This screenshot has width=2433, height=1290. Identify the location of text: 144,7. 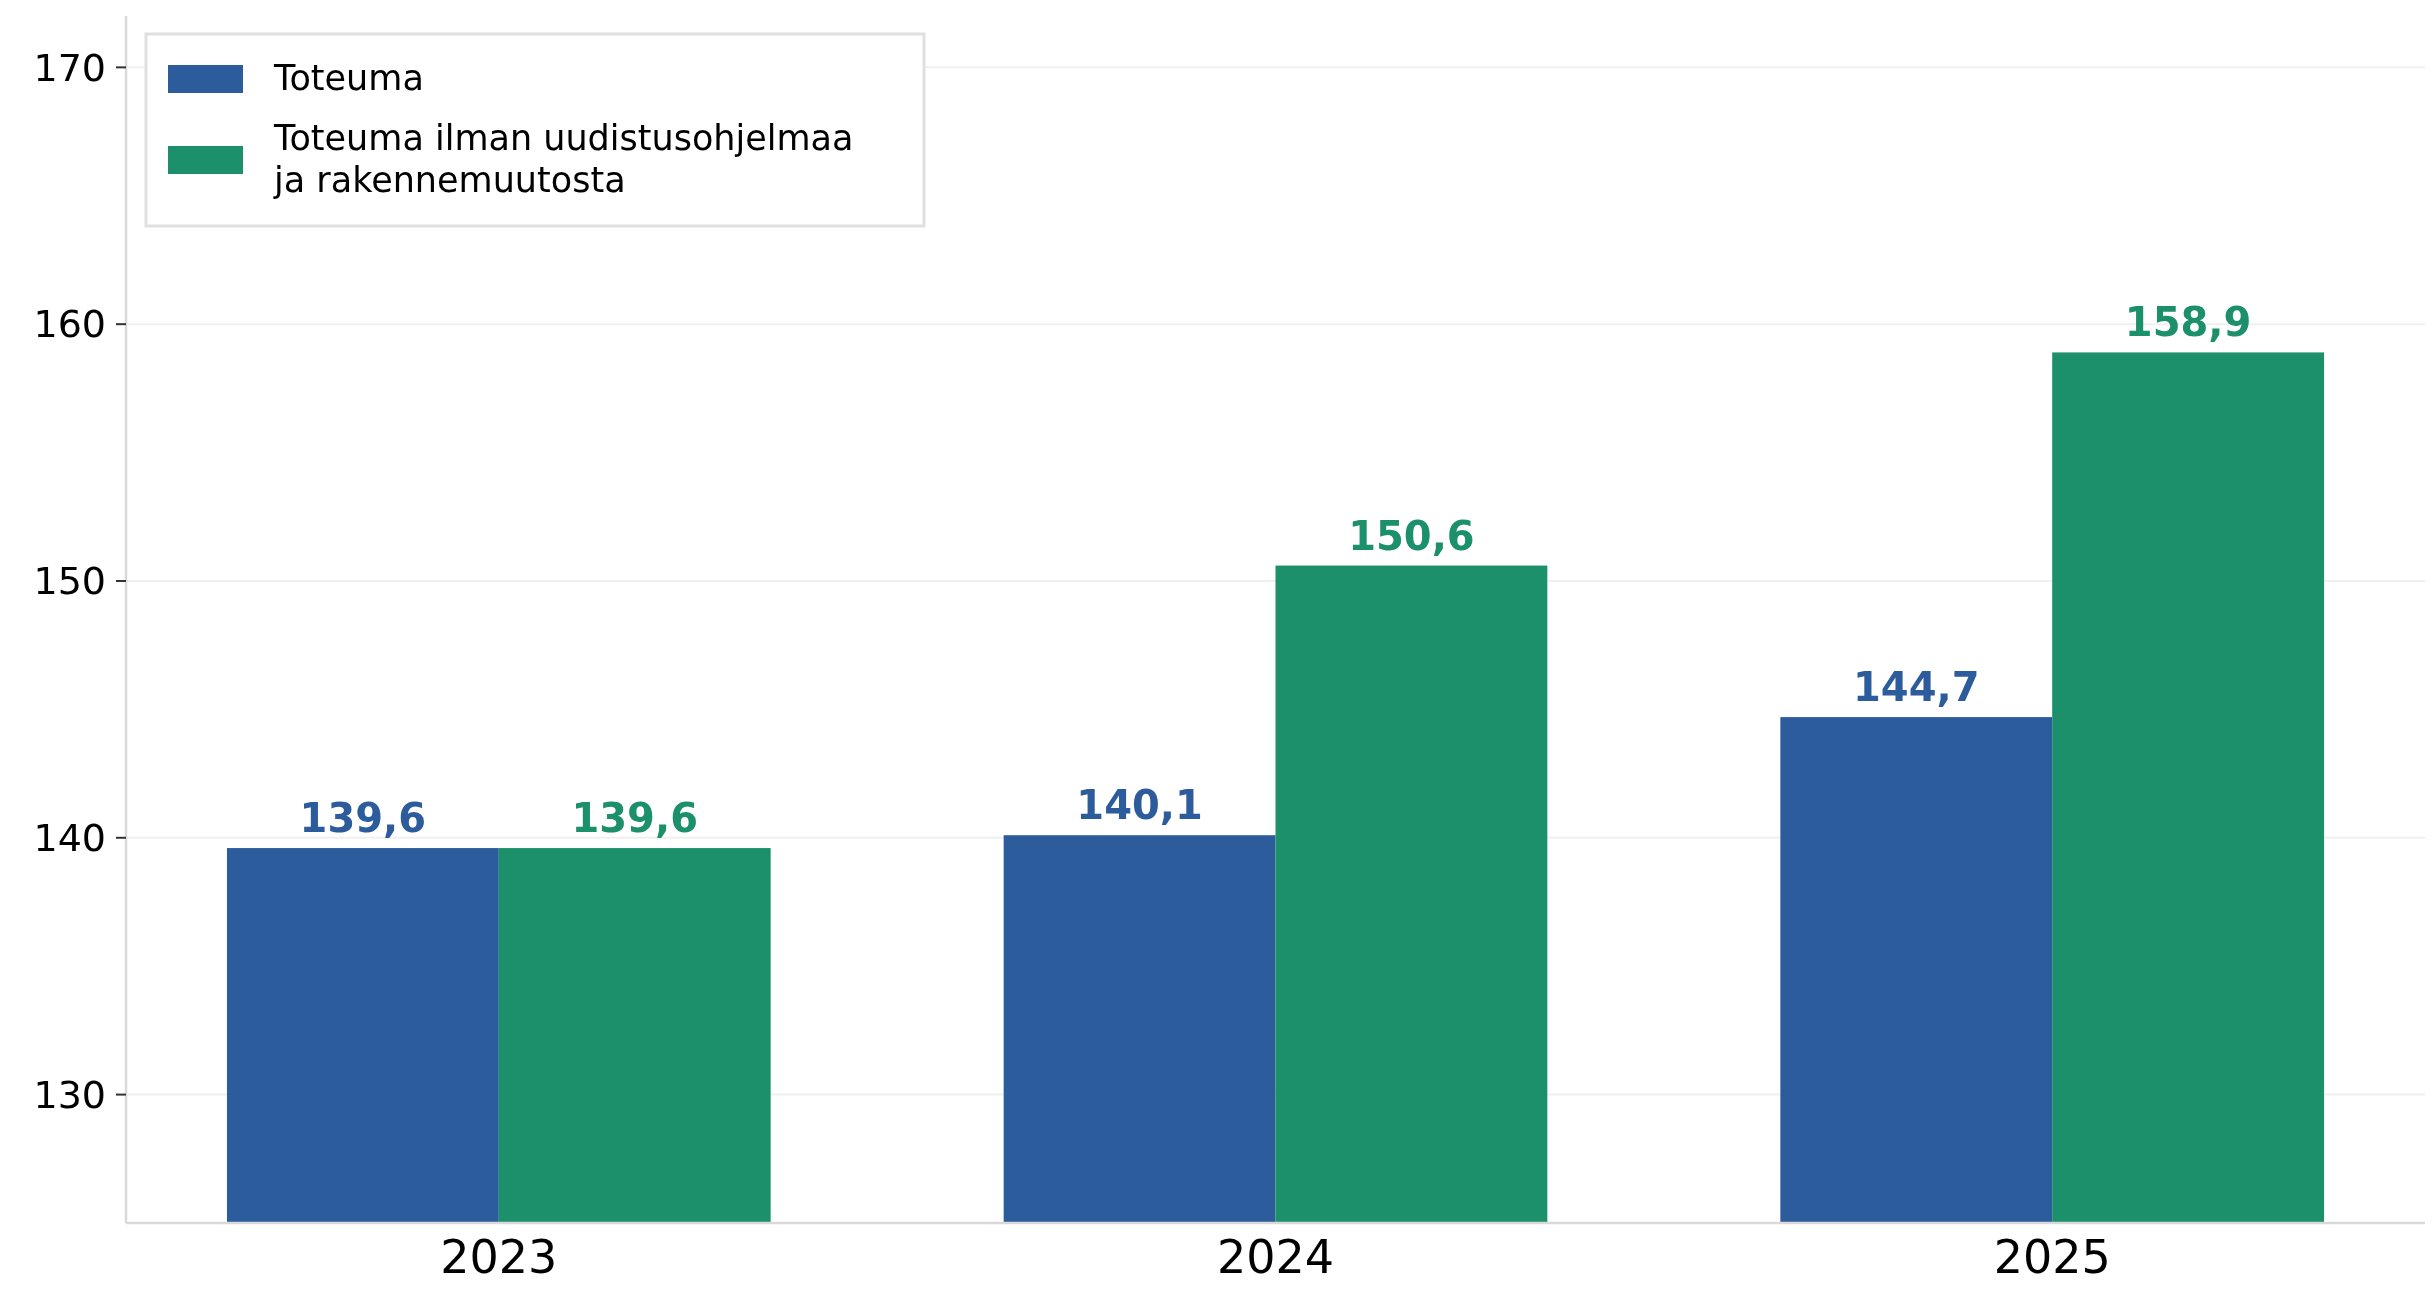
(1916, 687).